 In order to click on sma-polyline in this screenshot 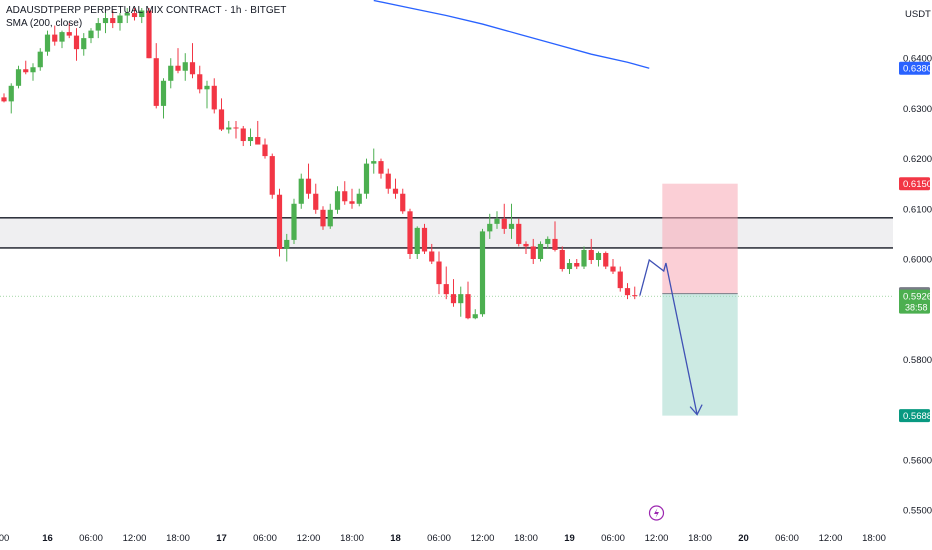, I will do `click(511, 34)`.